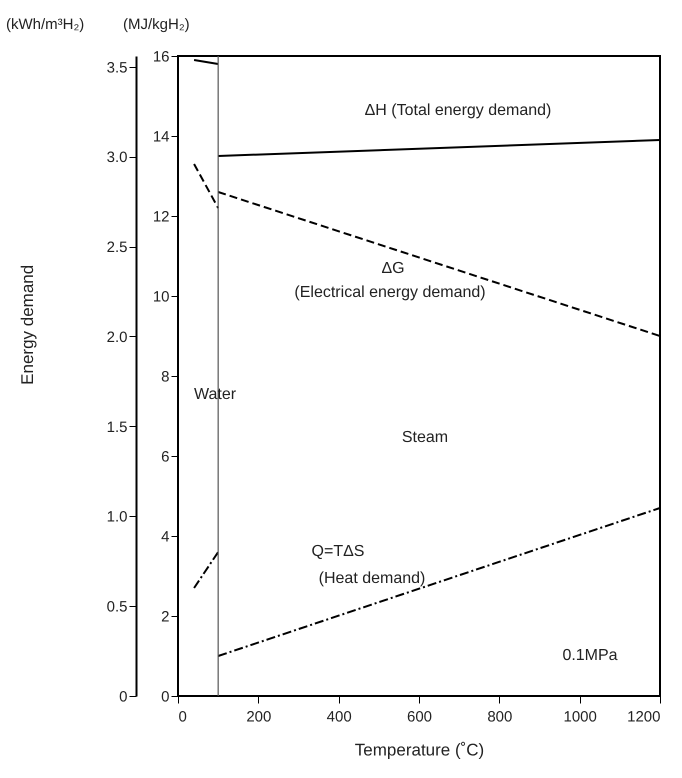 This screenshot has height=778, width=682. Describe the element at coordinates (580, 717) in the screenshot. I see `x-tick-label: 1000` at that location.